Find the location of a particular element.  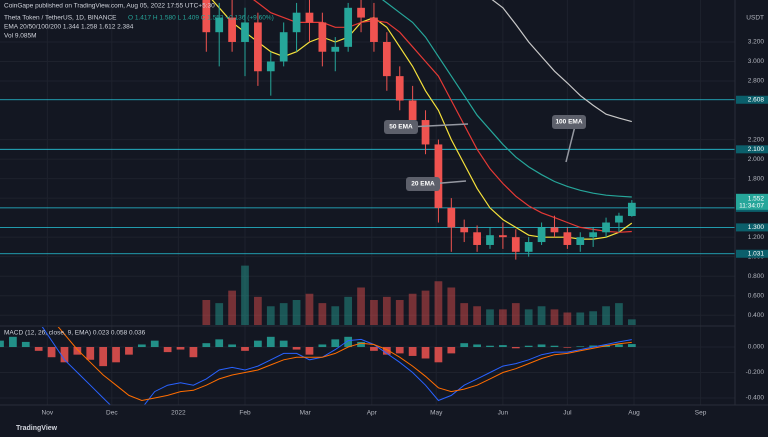

y-tick-label: 0.600 is located at coordinates (756, 295).